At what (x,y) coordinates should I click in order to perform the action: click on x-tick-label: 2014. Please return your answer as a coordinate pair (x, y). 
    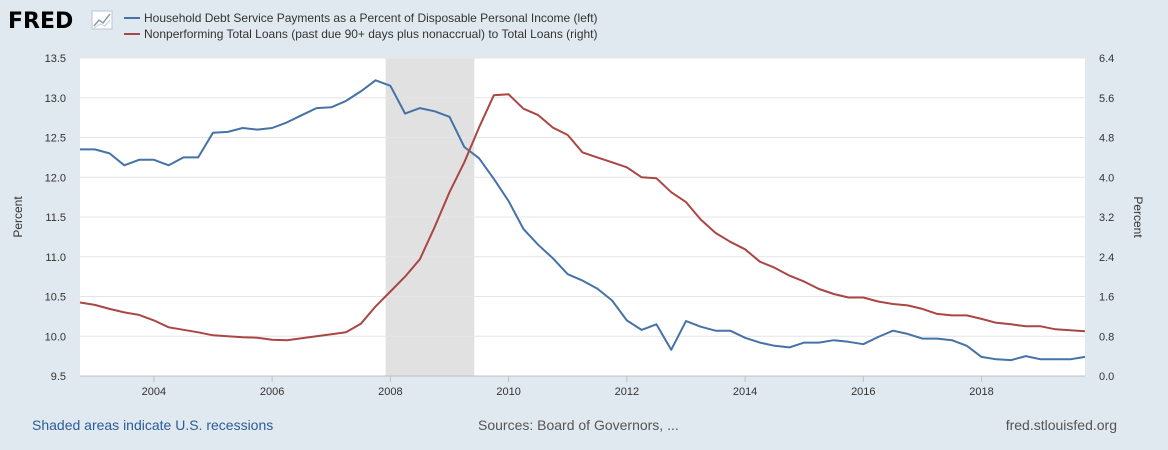
    Looking at the image, I should click on (745, 392).